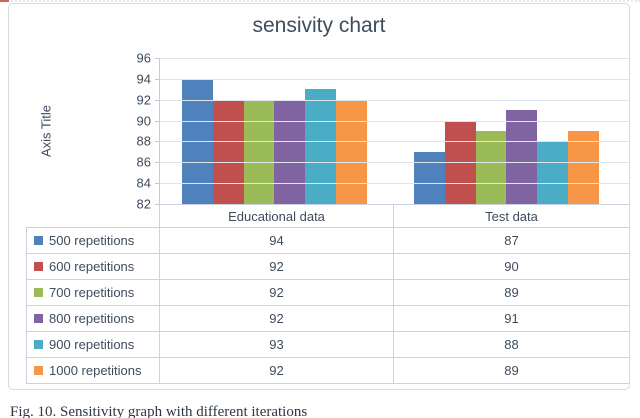 The width and height of the screenshot is (640, 418). Describe the element at coordinates (4, 1) in the screenshot. I see `crop-red-mark` at that location.